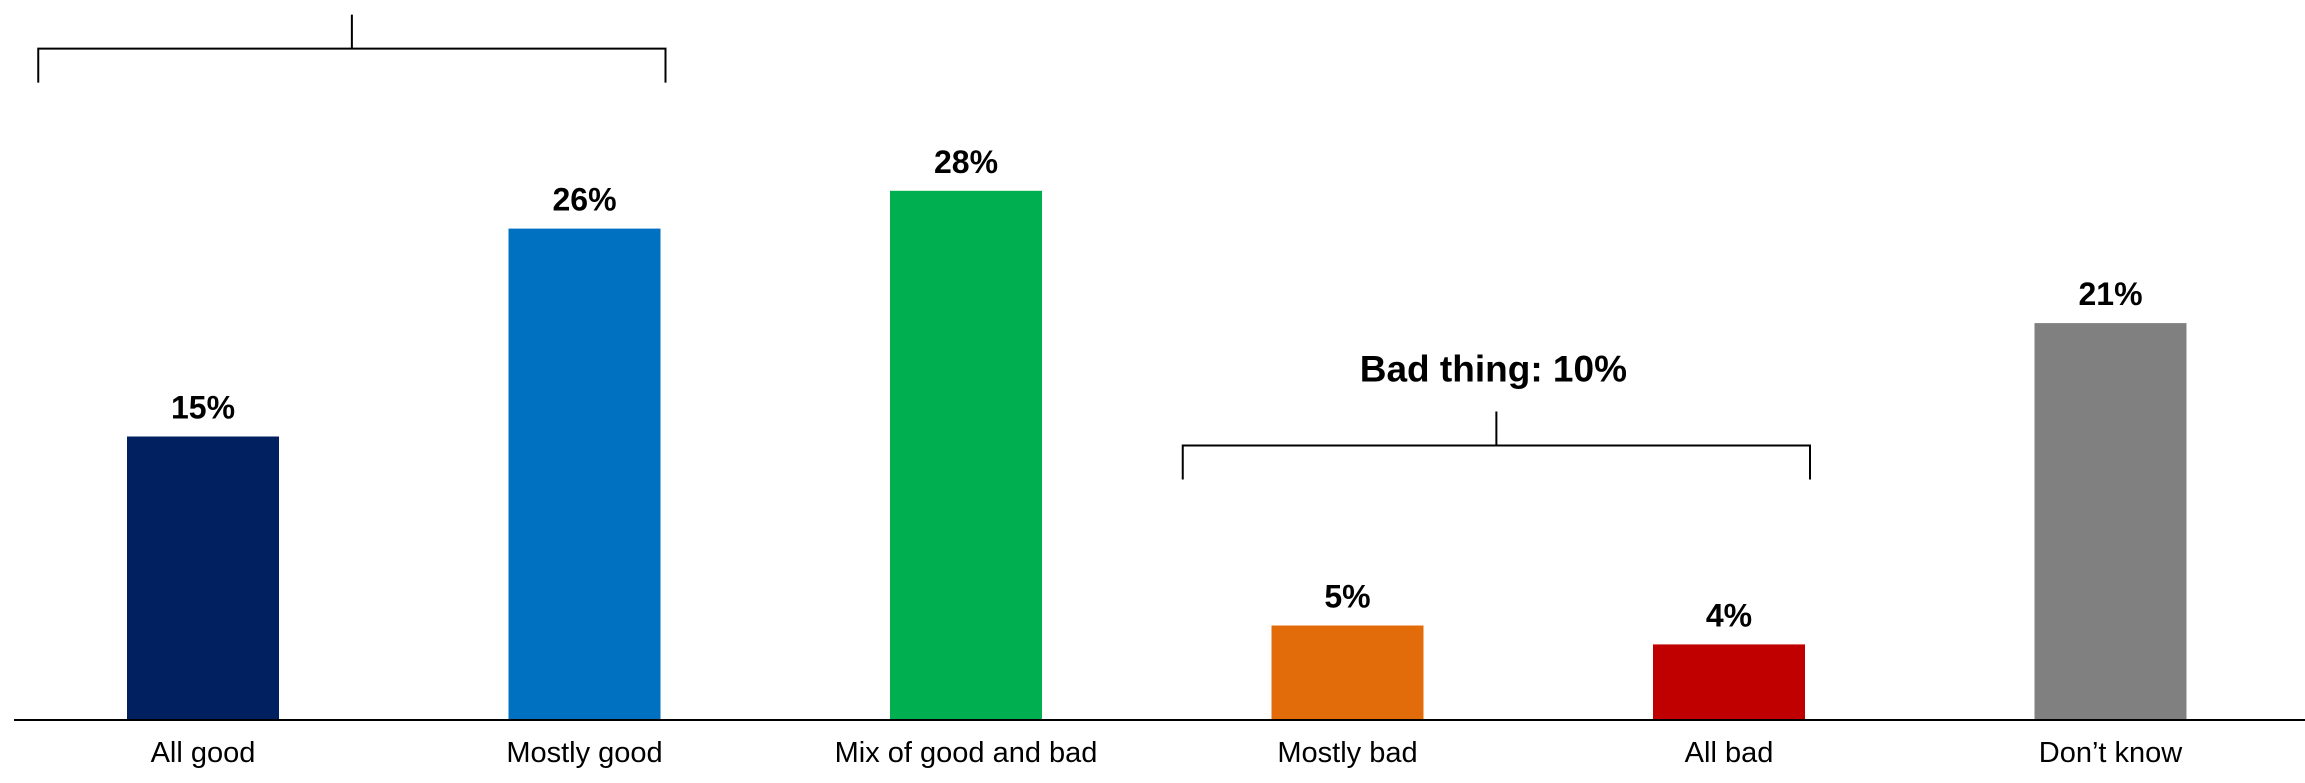 Image resolution: width=2305 pixels, height=783 pixels. I want to click on category-label-3: Mostly bad, so click(1347, 753).